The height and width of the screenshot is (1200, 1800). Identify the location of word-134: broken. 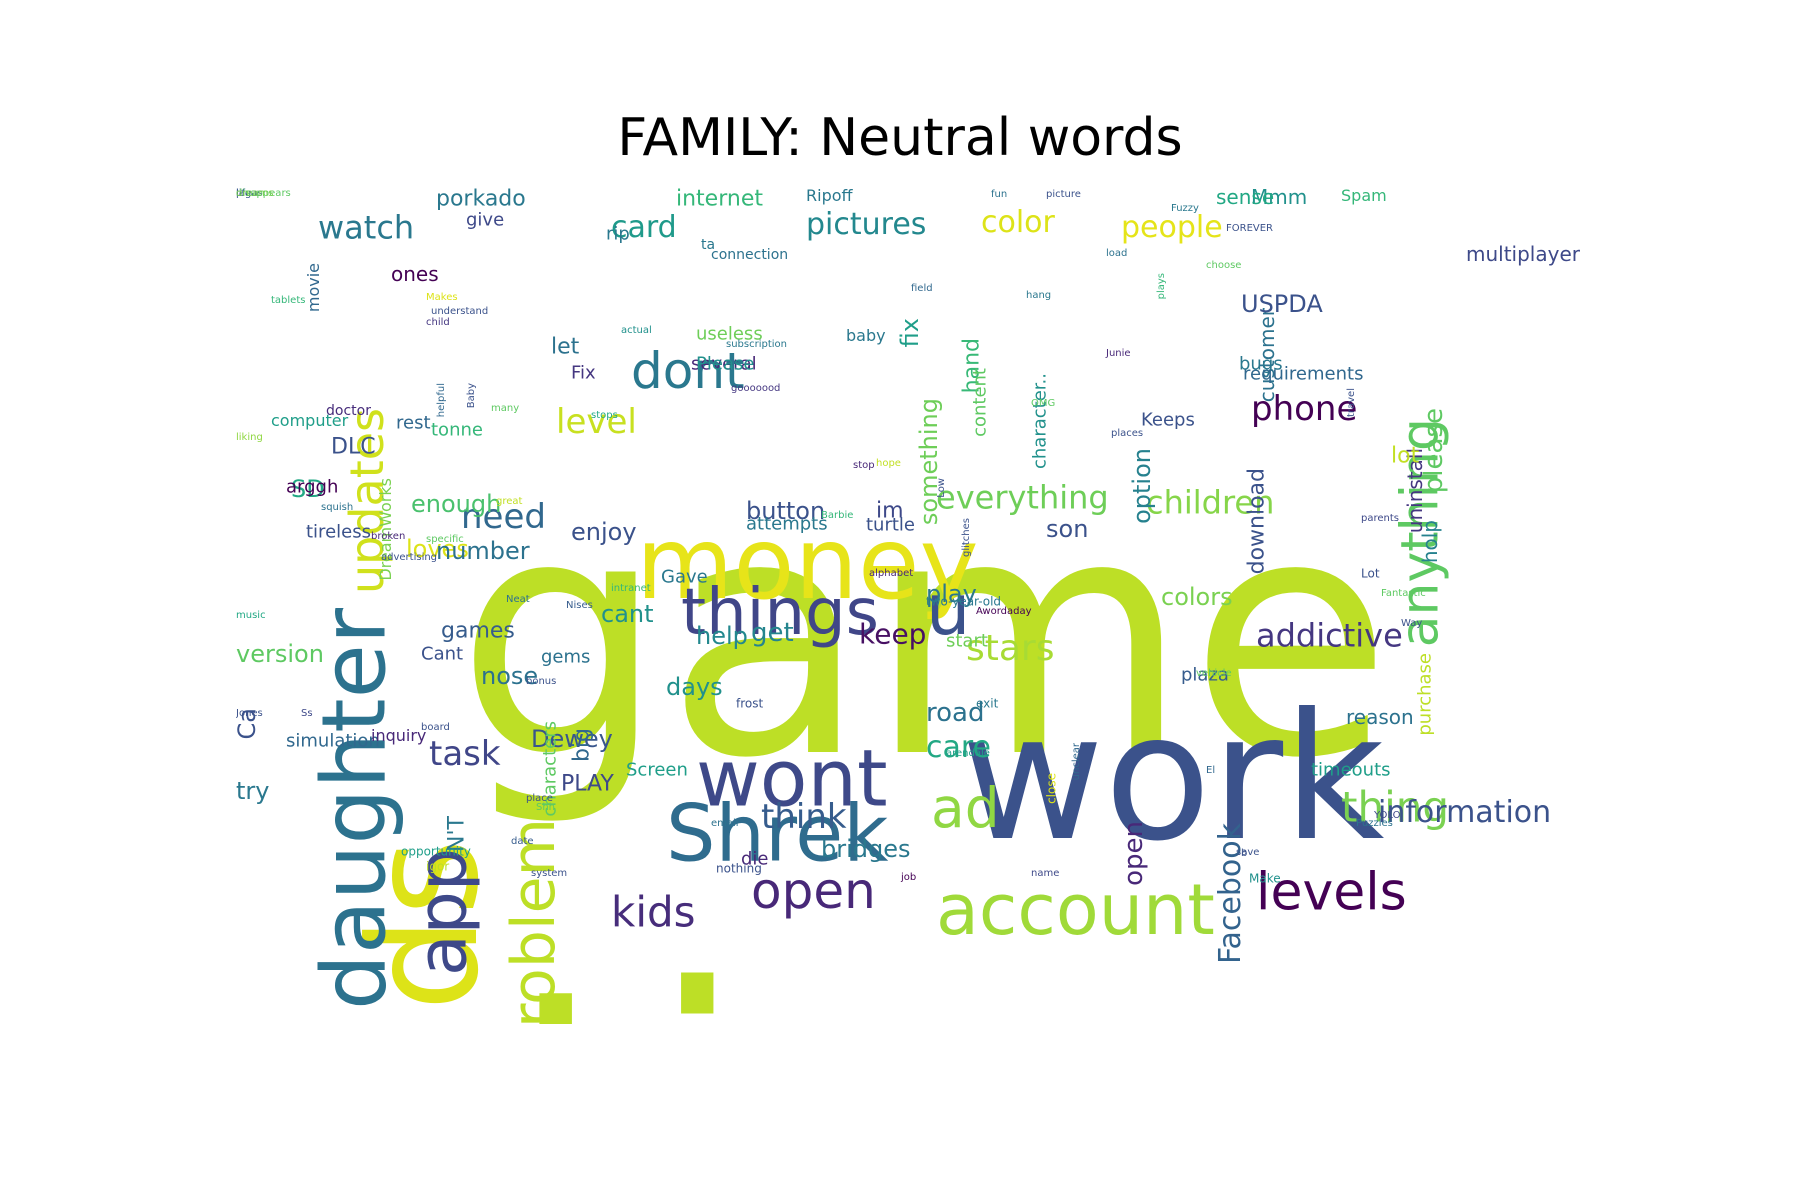
(388, 536).